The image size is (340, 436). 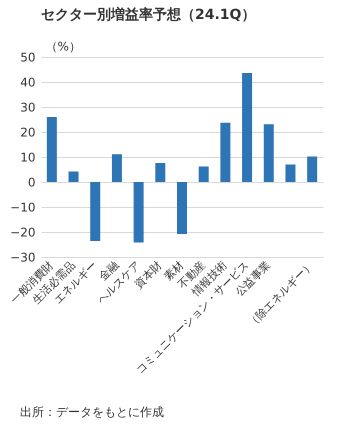 What do you see at coordinates (23, 207) in the screenshot?
I see `y-tick-label: −10` at bounding box center [23, 207].